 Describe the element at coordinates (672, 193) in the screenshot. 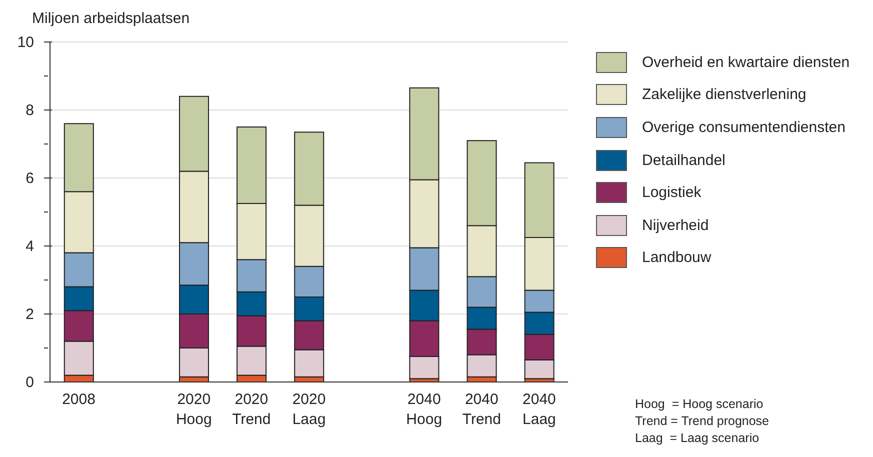

I see `legend-label: Logistiek` at that location.